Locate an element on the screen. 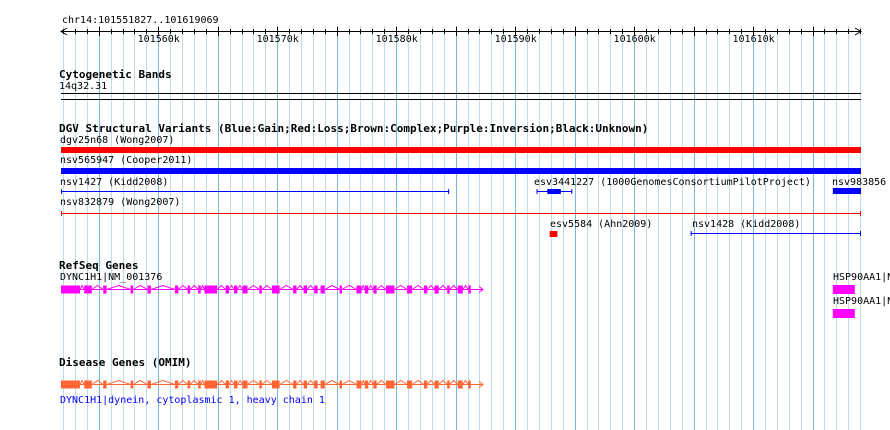 The image size is (890, 430). feature-label-dgv25n68: dgv25n68 (Wong2007) is located at coordinates (117, 140).